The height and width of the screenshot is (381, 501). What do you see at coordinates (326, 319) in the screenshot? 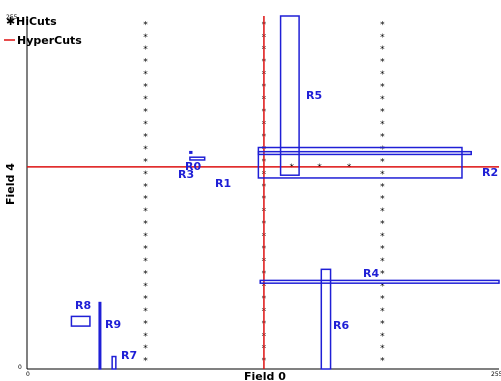
I see `rule-rect-r6` at bounding box center [326, 319].